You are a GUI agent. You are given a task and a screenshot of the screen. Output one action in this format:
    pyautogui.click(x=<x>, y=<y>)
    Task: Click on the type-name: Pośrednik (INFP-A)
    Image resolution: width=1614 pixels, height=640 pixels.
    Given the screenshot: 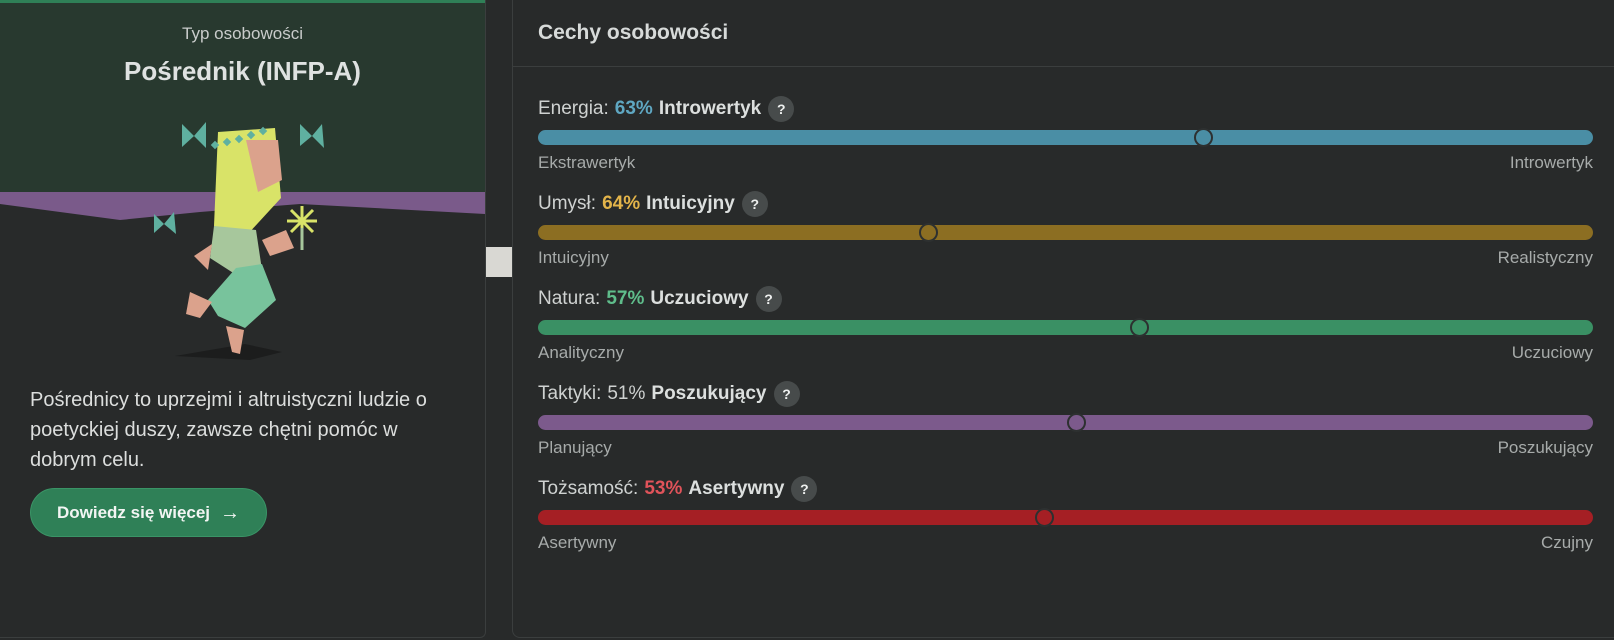 What is the action you would take?
    pyautogui.click(x=242, y=71)
    